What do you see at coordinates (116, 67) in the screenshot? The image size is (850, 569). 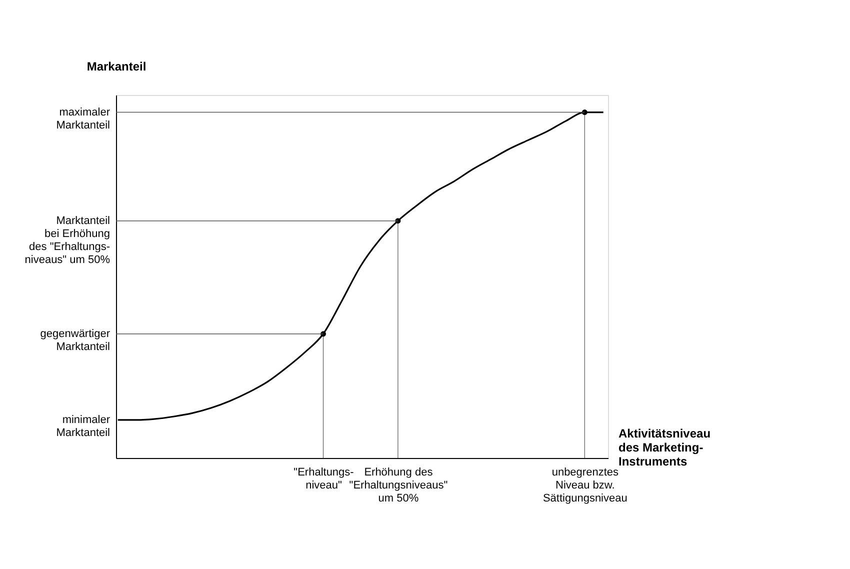 I see `y-axis-title: Markanteil` at bounding box center [116, 67].